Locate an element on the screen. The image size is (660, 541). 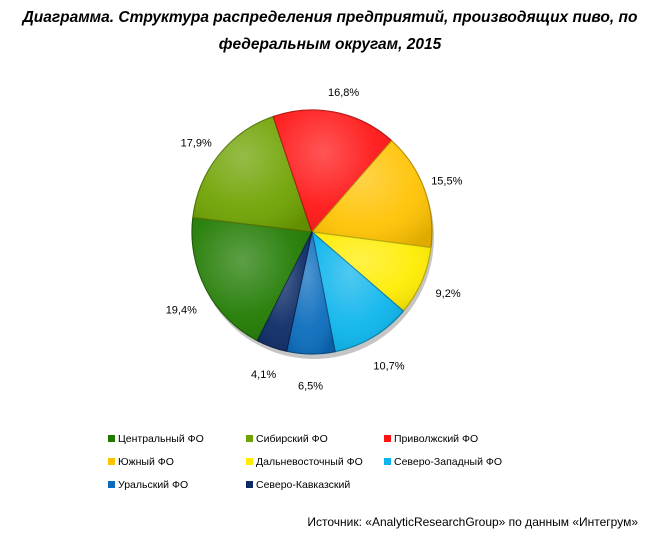
pie-slice-label-4: 15,5% is located at coordinates (446, 182).